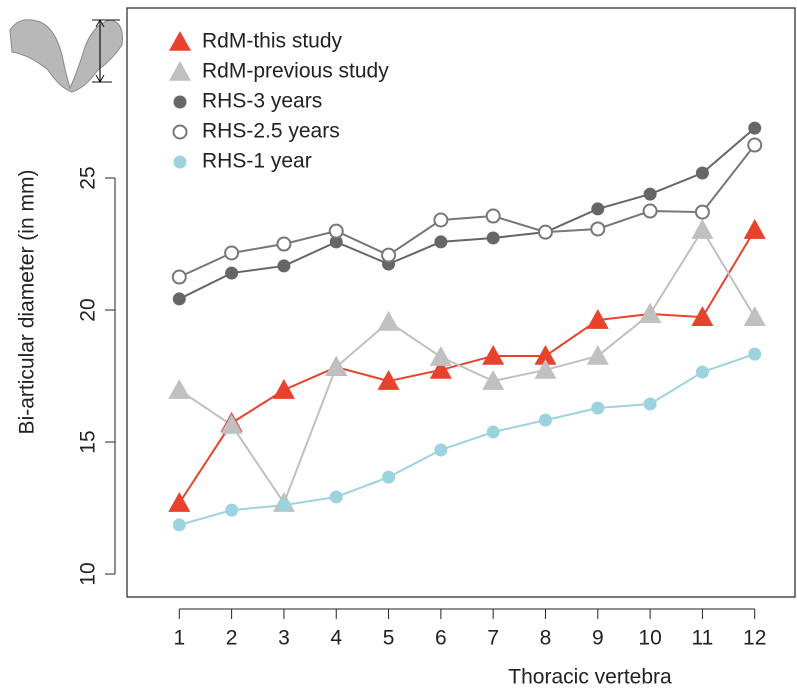 The height and width of the screenshot is (696, 797). I want to click on y-tick-label: 25, so click(88, 177).